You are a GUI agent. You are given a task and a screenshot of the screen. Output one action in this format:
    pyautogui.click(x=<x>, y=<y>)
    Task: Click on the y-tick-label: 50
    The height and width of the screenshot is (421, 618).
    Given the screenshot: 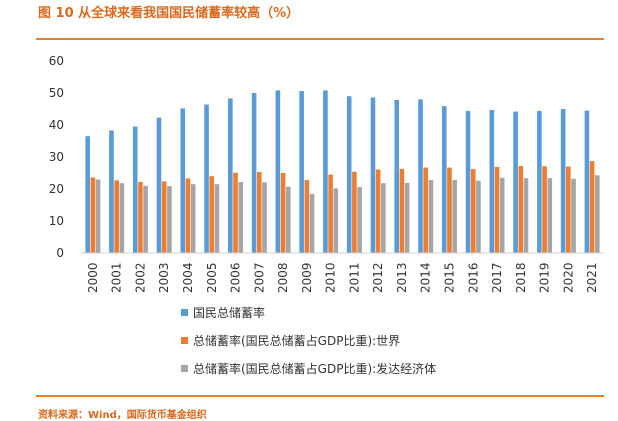 What is the action you would take?
    pyautogui.click(x=56, y=93)
    